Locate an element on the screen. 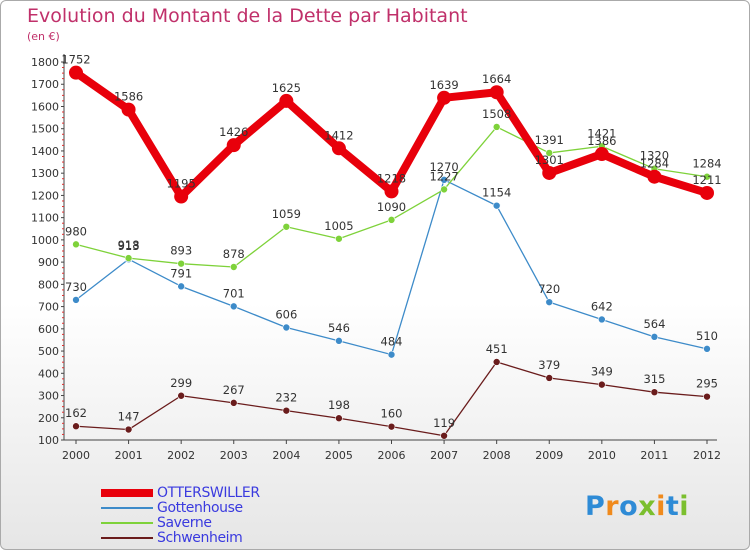 This screenshot has width=750, height=550. x-tick-label: 2006 is located at coordinates (392, 455).